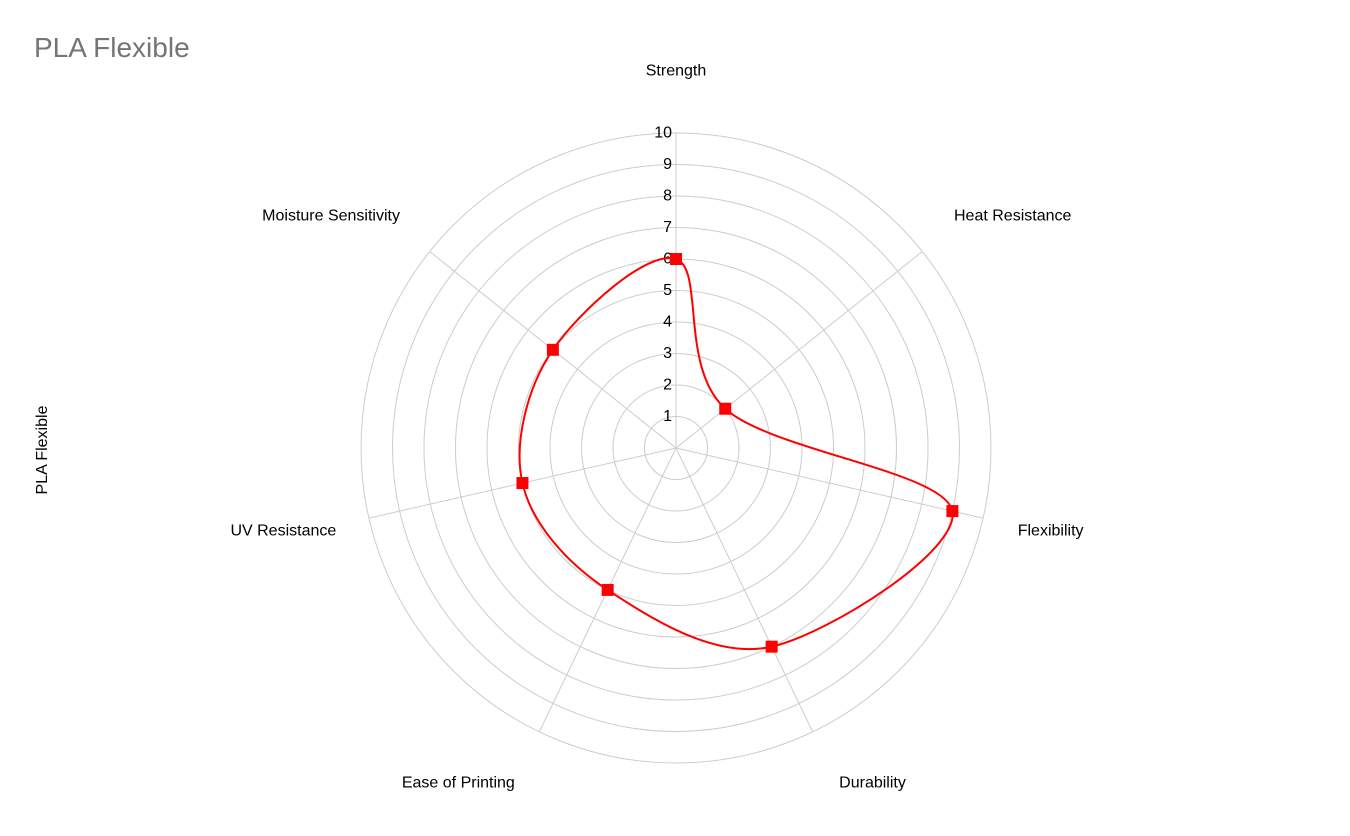 Image resolution: width=1350 pixels, height=836 pixels. I want to click on tick-label: 5, so click(667, 290).